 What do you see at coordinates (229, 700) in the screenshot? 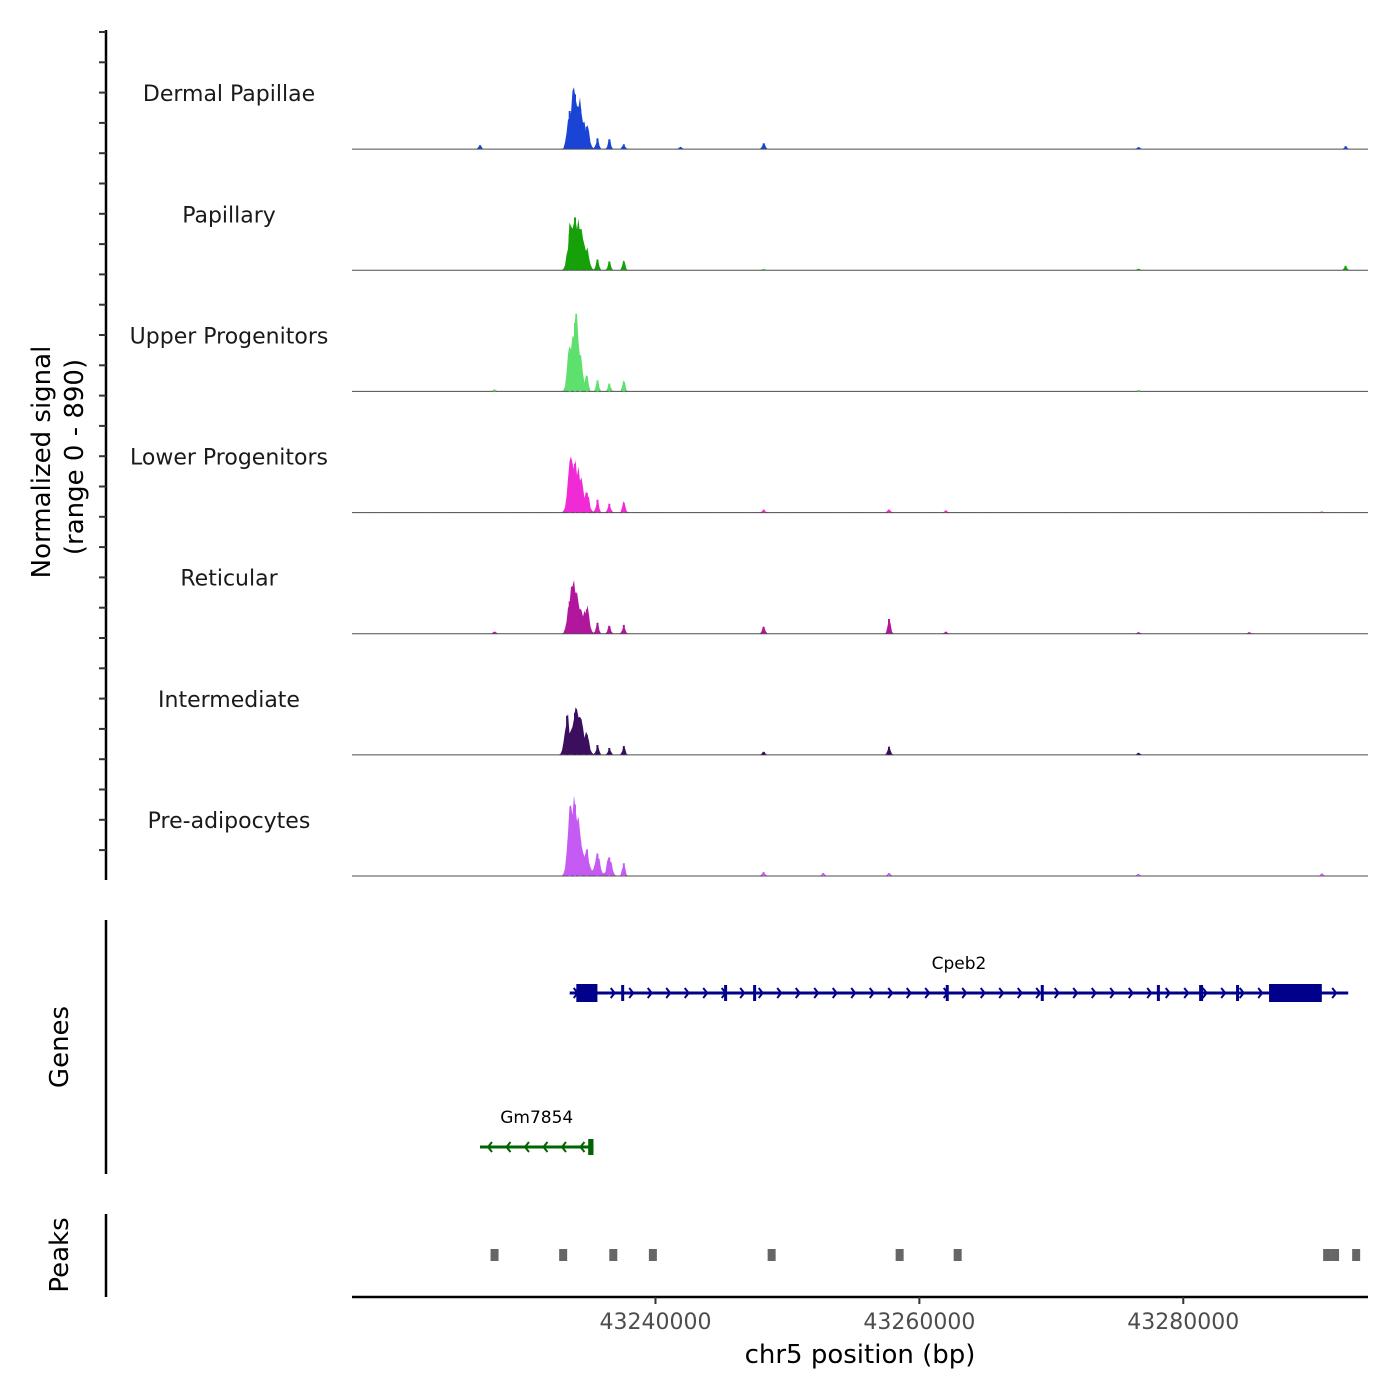
I see `track-label: Intermediate` at bounding box center [229, 700].